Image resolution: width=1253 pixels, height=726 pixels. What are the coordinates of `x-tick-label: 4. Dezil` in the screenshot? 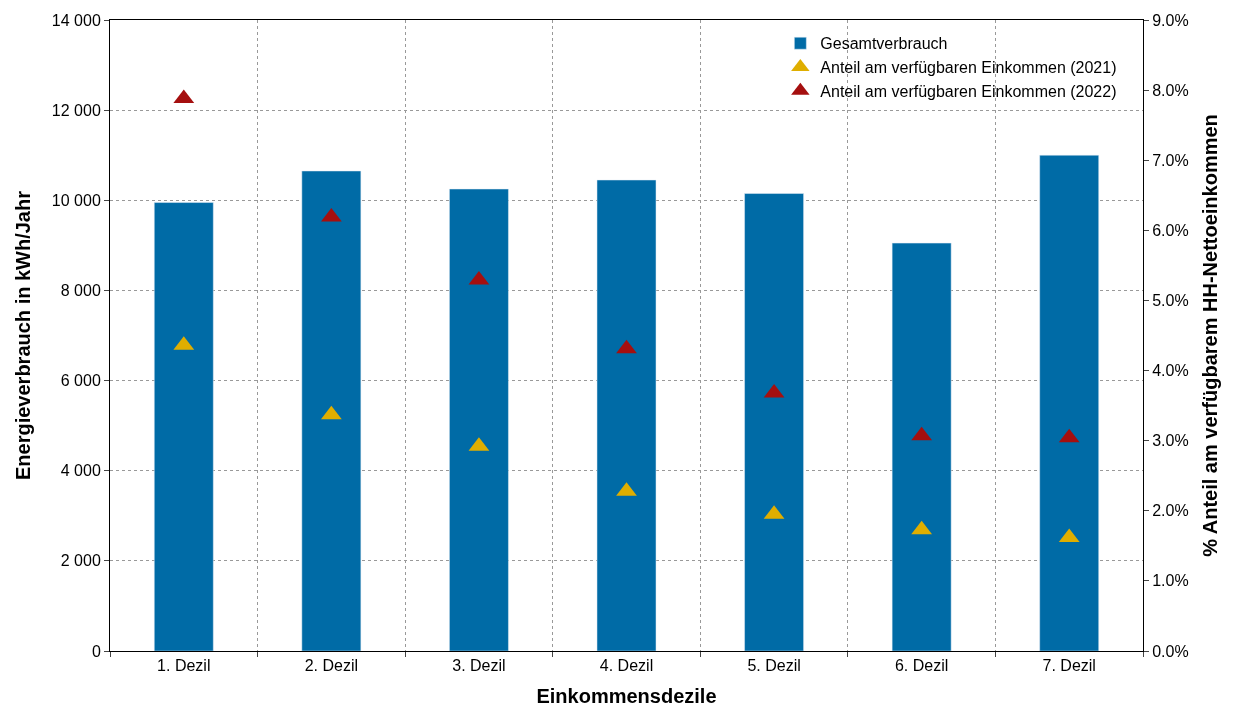 It's located at (626, 666).